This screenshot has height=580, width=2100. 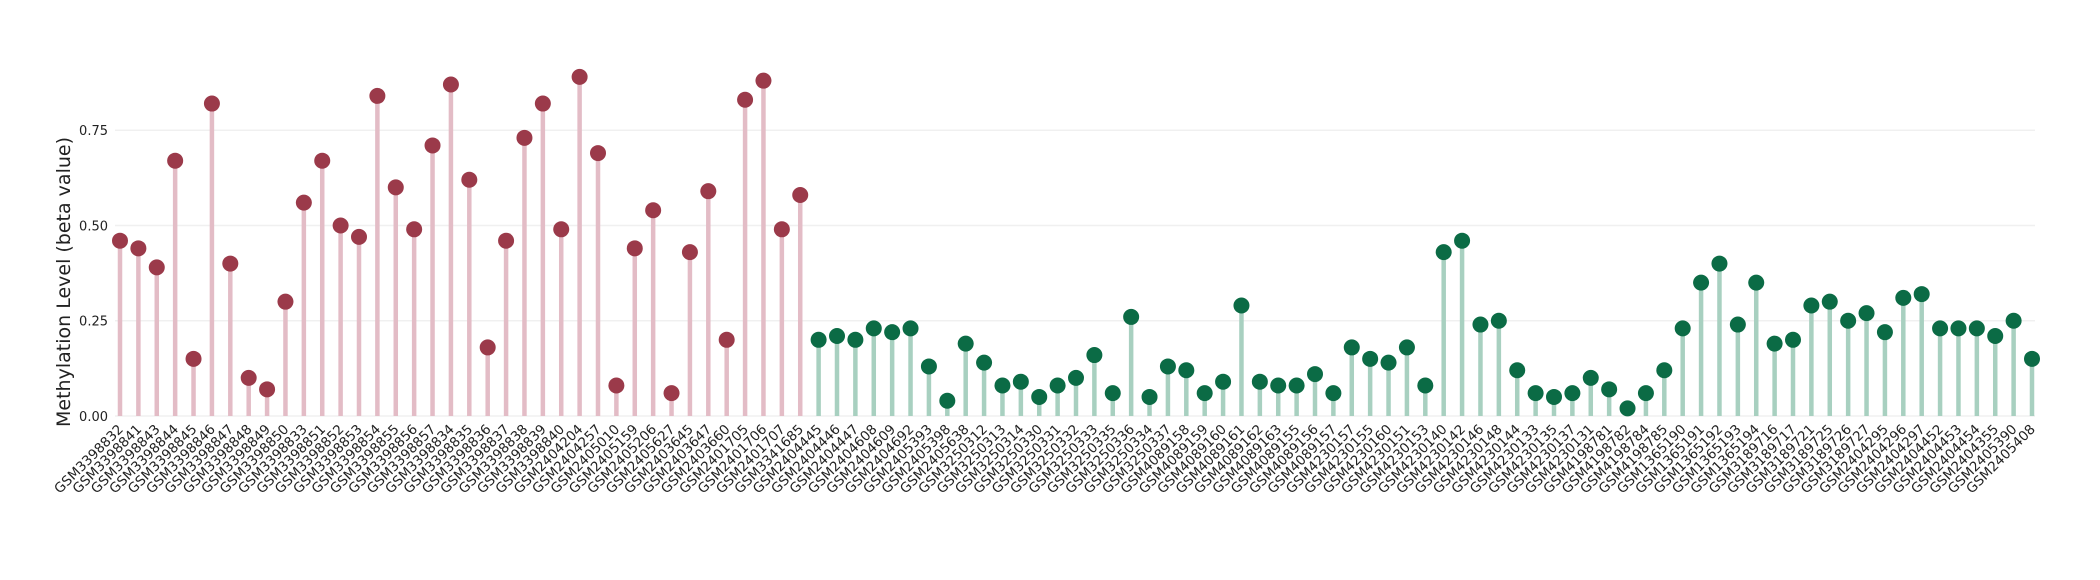 What do you see at coordinates (93, 226) in the screenshot?
I see `y-tick-label: 0.50` at bounding box center [93, 226].